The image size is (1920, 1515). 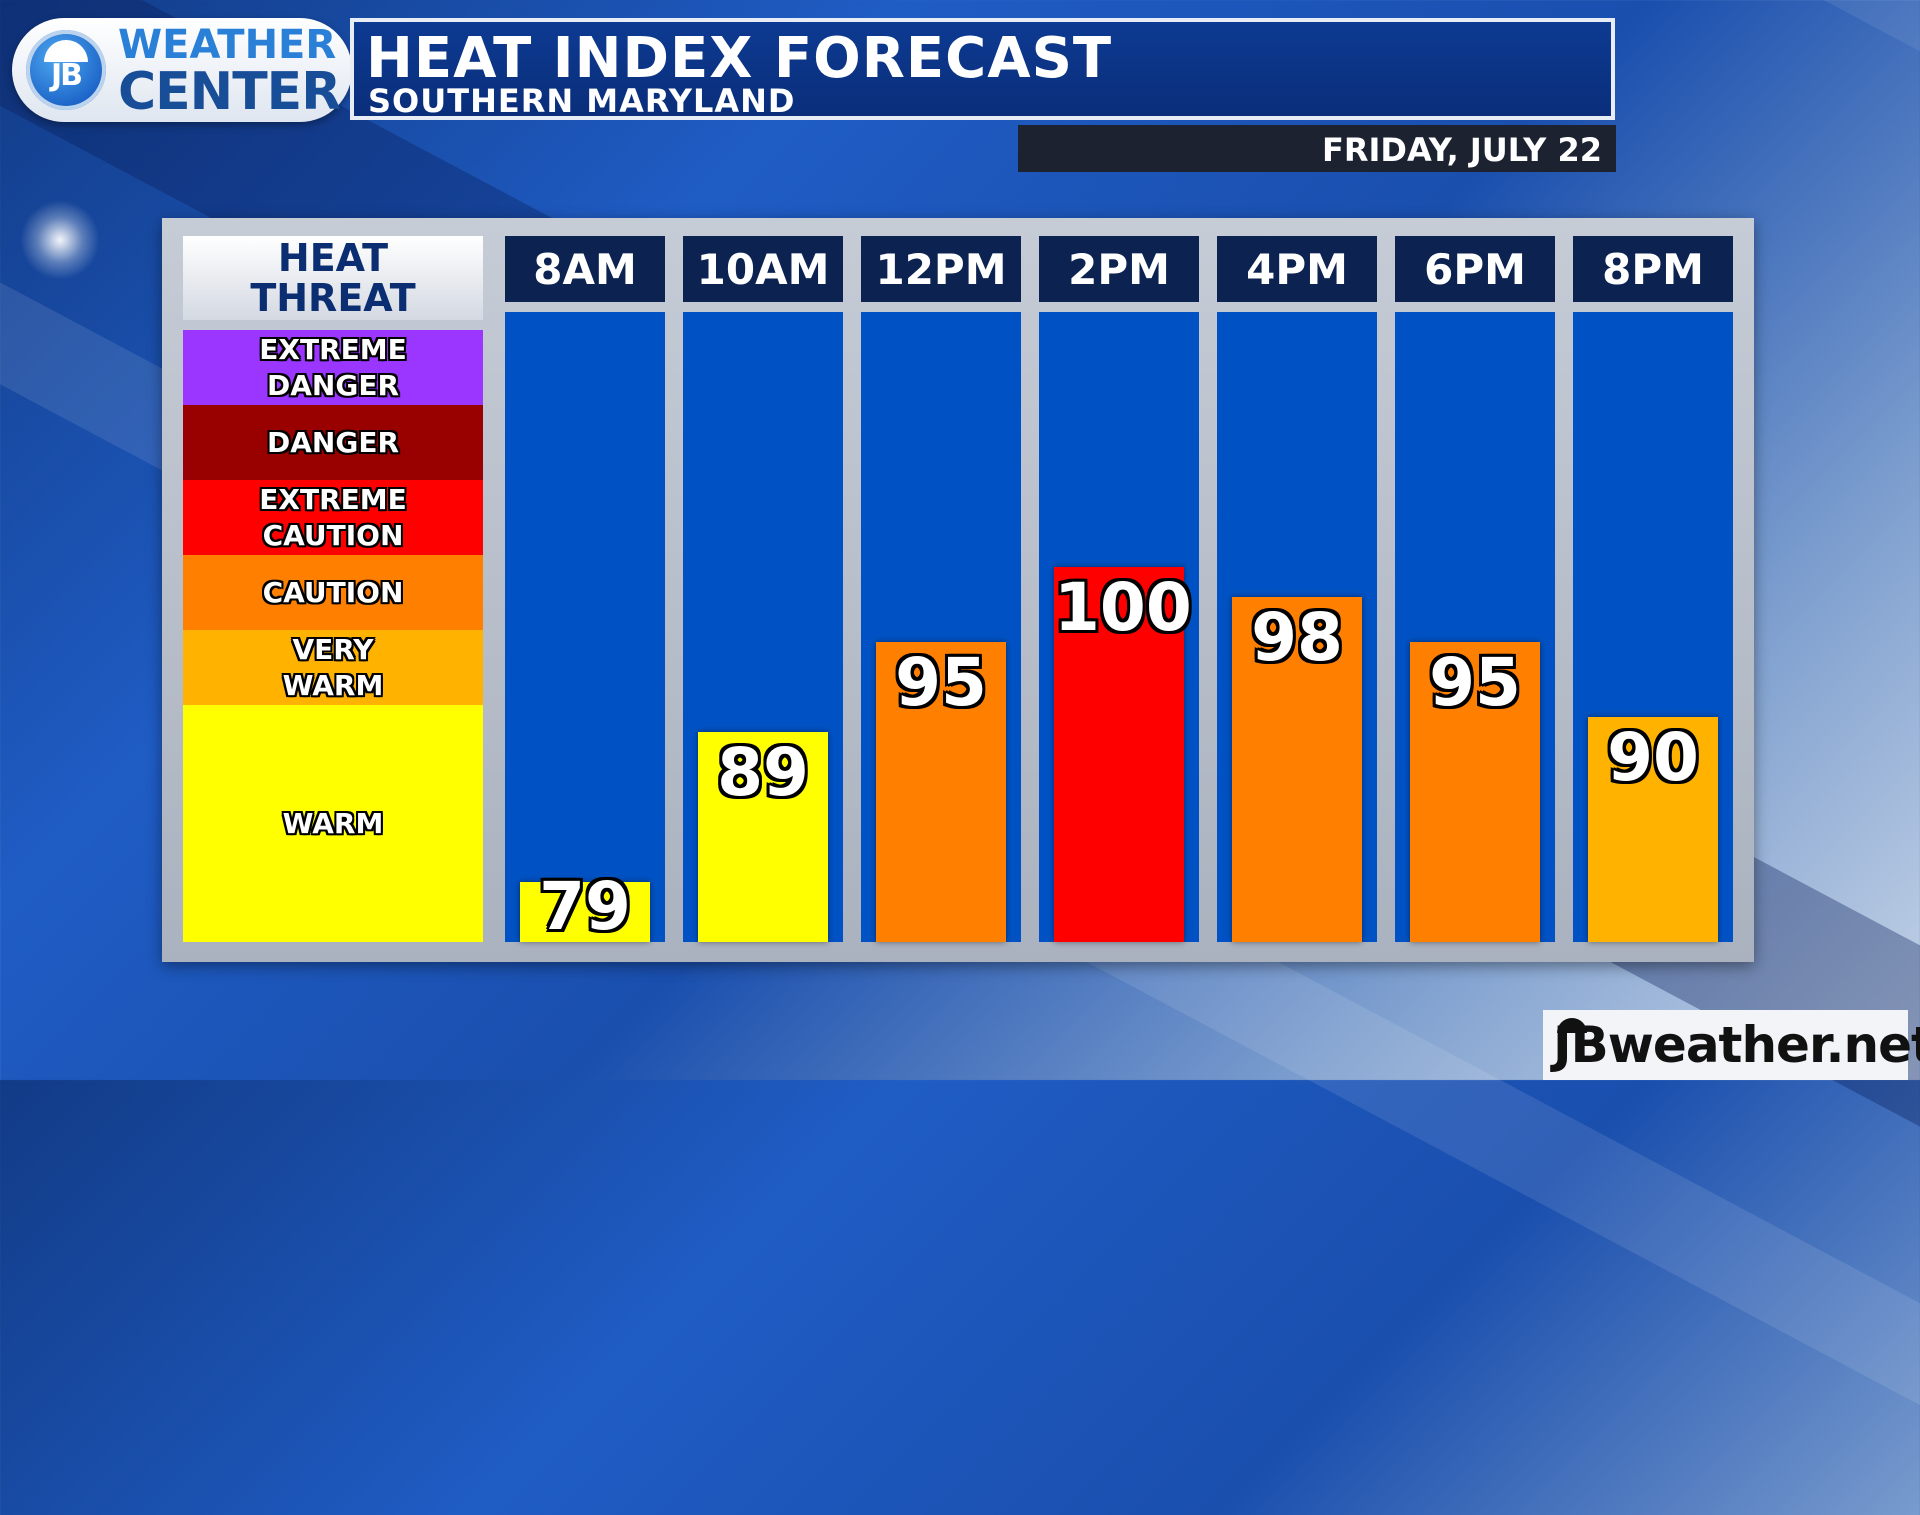 I want to click on x-tick-label: 6PM, so click(x=1475, y=269).